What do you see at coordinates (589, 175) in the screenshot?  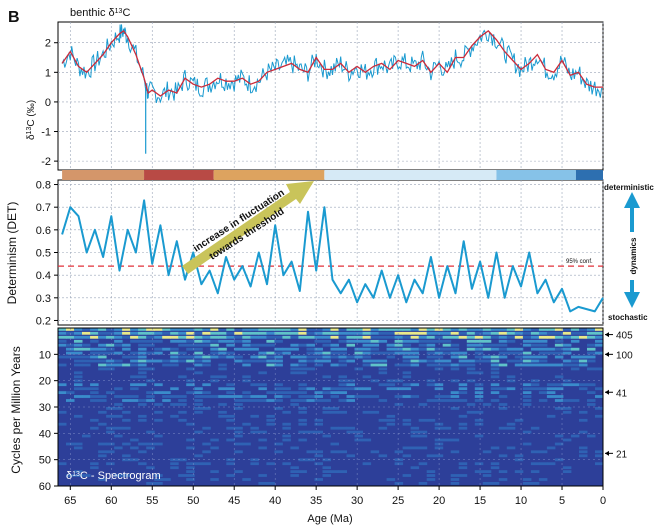 I see `climate-band` at bounding box center [589, 175].